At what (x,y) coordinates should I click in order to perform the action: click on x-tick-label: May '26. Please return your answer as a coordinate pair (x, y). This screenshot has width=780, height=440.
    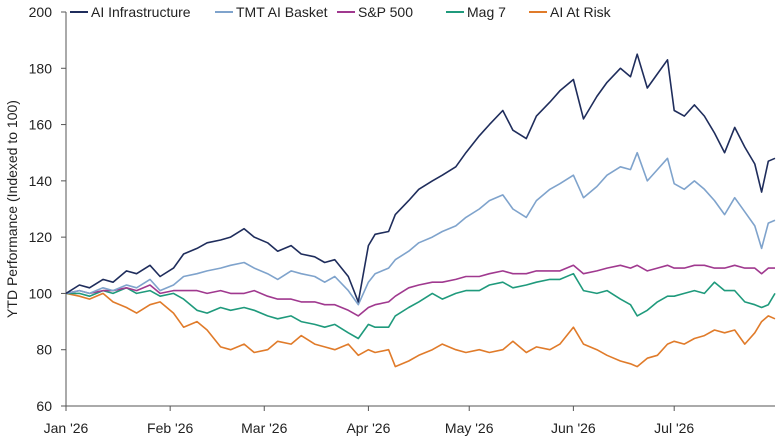
    Looking at the image, I should click on (469, 428).